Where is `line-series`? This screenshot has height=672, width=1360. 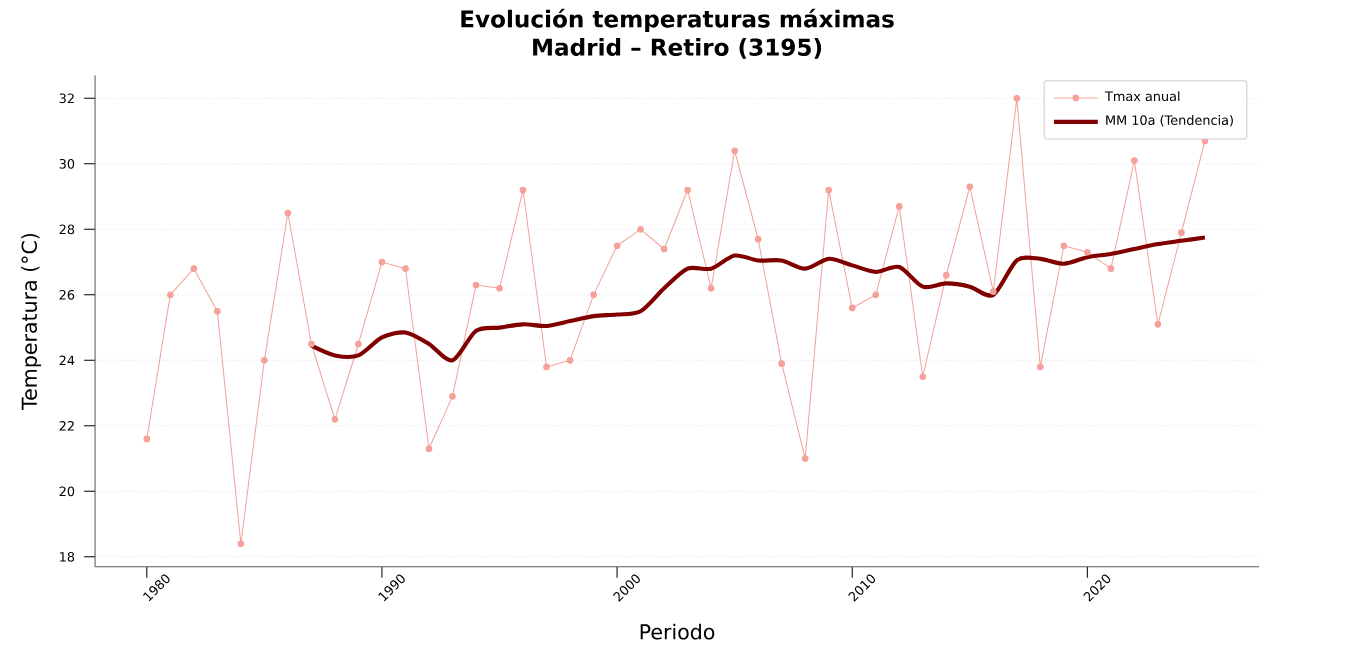
line-series is located at coordinates (758, 299).